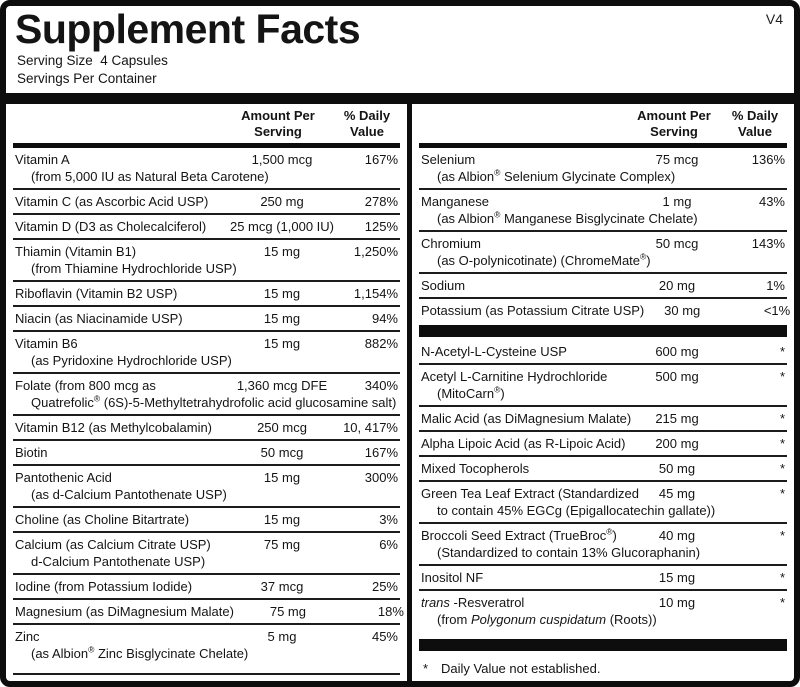  What do you see at coordinates (775, 285) in the screenshot?
I see `nutrient-daily-value: 1%` at bounding box center [775, 285].